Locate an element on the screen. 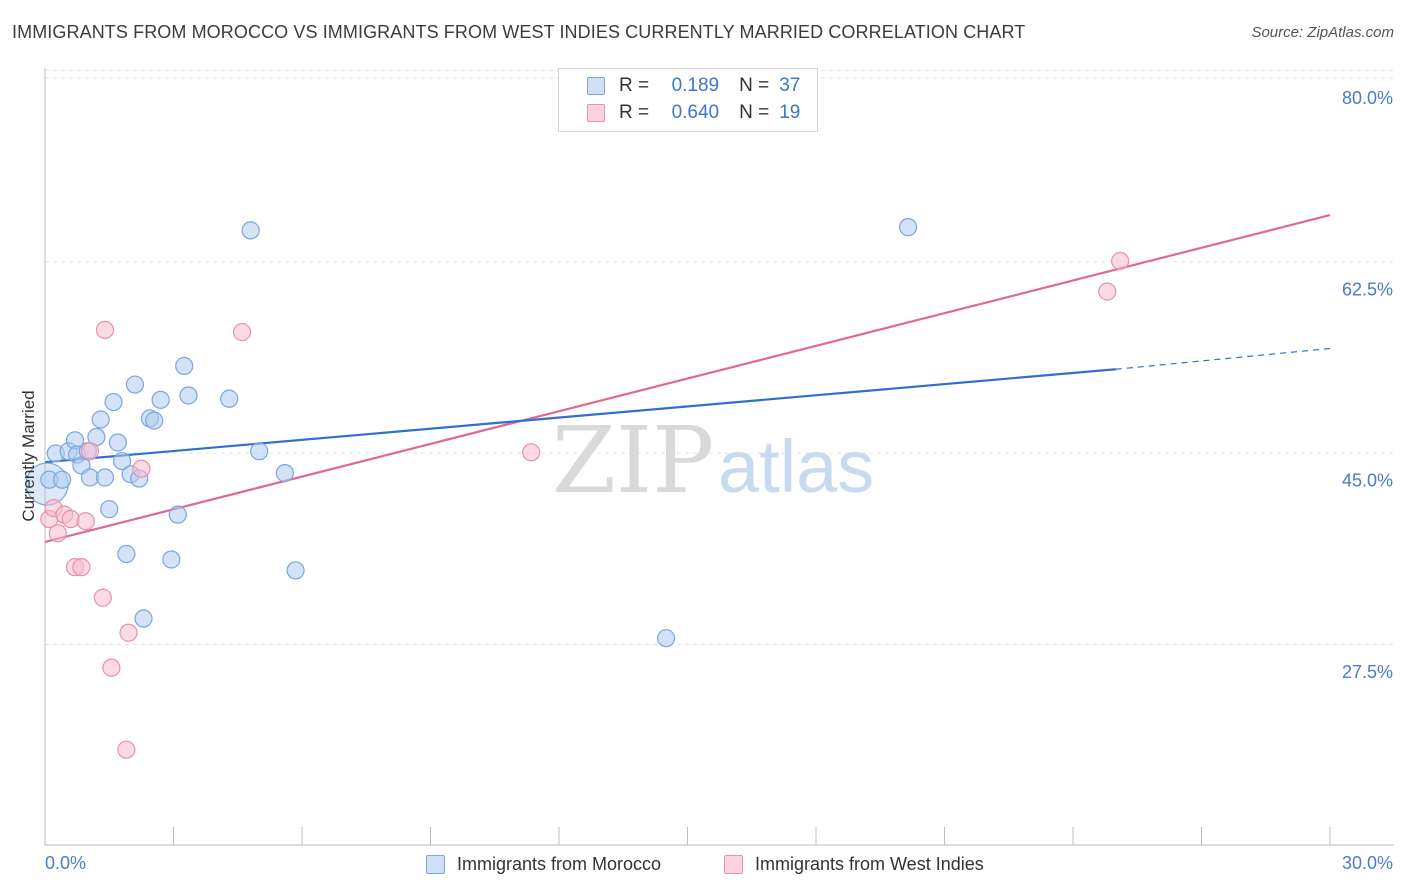  correlation-legend: R = 0.189 N = 37 R = 0.640 N = 19 is located at coordinates (688, 100).